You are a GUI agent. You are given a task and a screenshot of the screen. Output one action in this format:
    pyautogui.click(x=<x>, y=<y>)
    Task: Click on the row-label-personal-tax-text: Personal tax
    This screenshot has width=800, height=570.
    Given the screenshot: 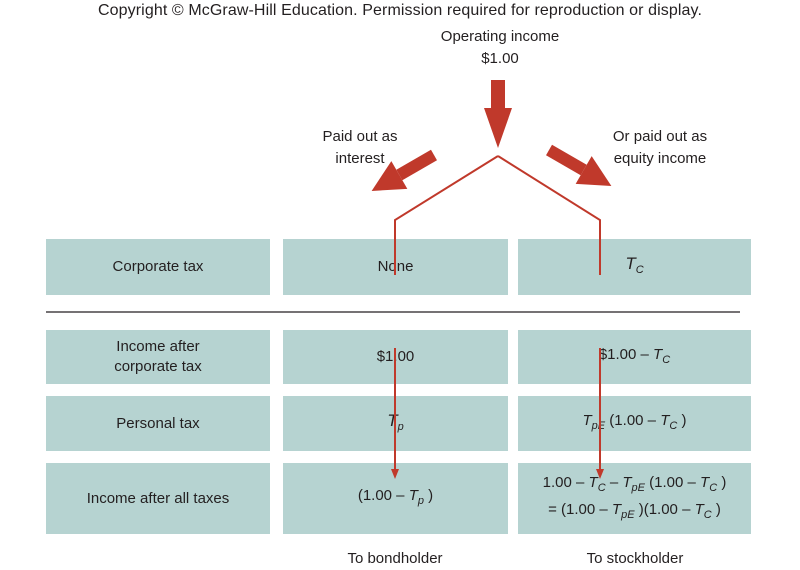 What is the action you would take?
    pyautogui.click(x=158, y=423)
    